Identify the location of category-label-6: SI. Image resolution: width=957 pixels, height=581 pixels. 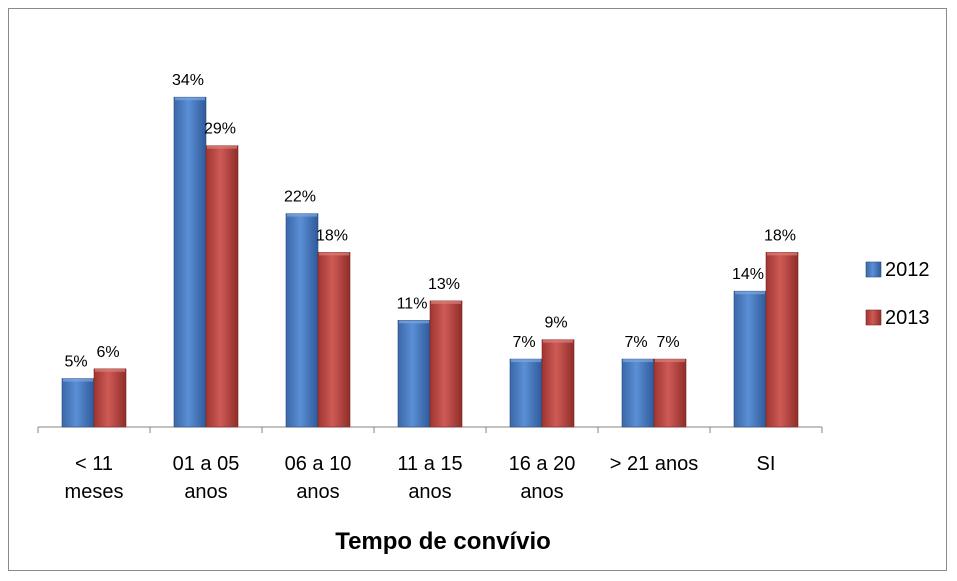
(766, 464).